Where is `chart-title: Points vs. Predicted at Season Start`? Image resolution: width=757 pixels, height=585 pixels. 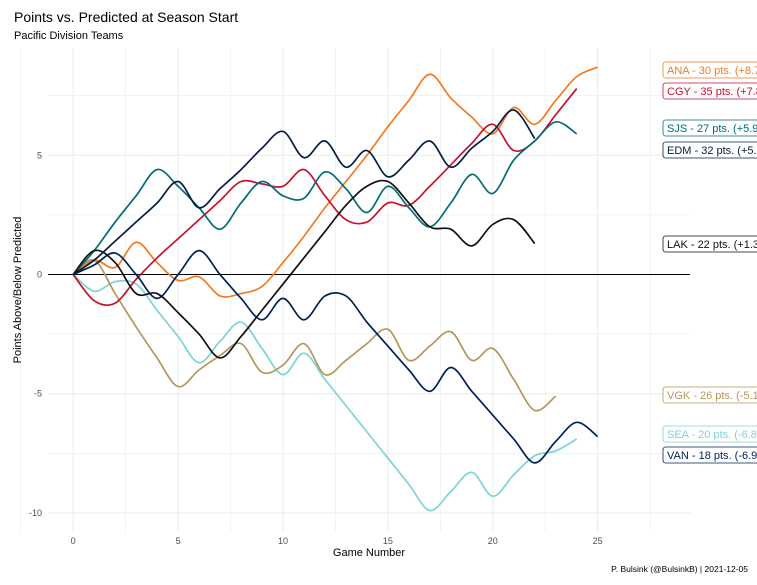 chart-title: Points vs. Predicted at Season Start is located at coordinates (126, 17).